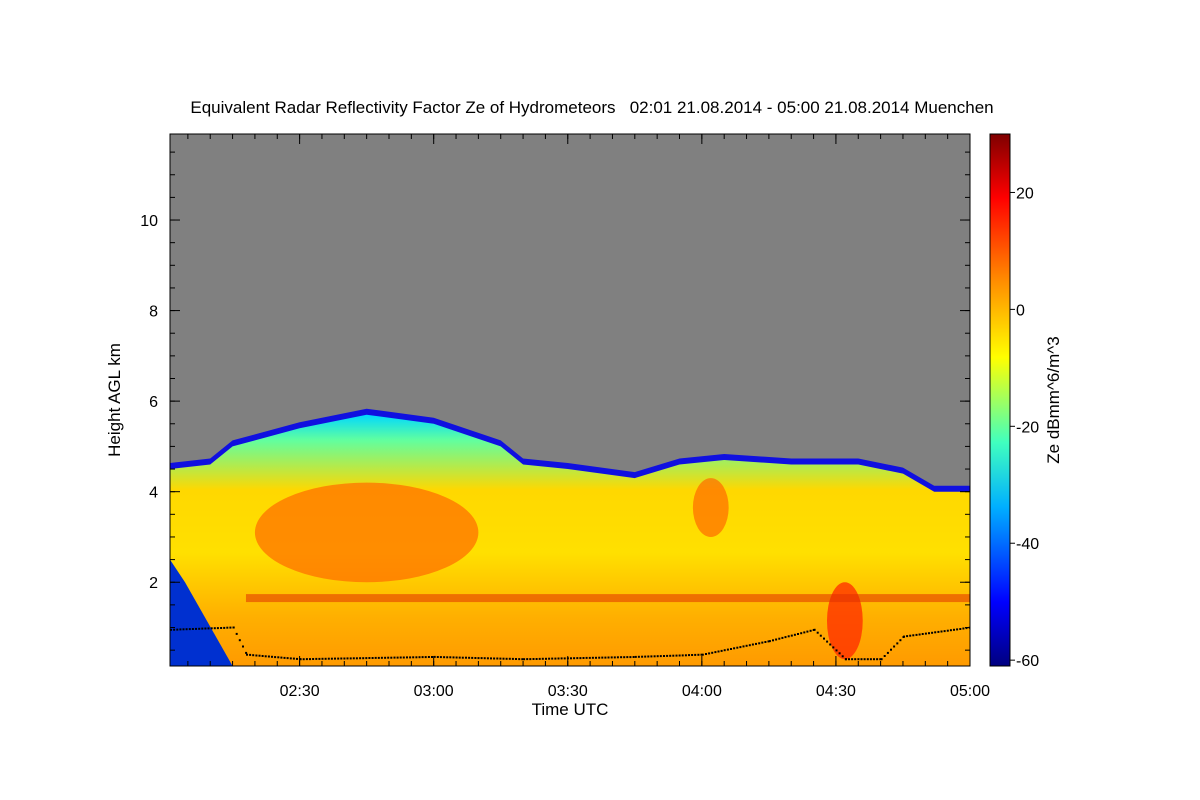 The width and height of the screenshot is (1200, 800). I want to click on x-tick-label: 04:00, so click(702, 691).